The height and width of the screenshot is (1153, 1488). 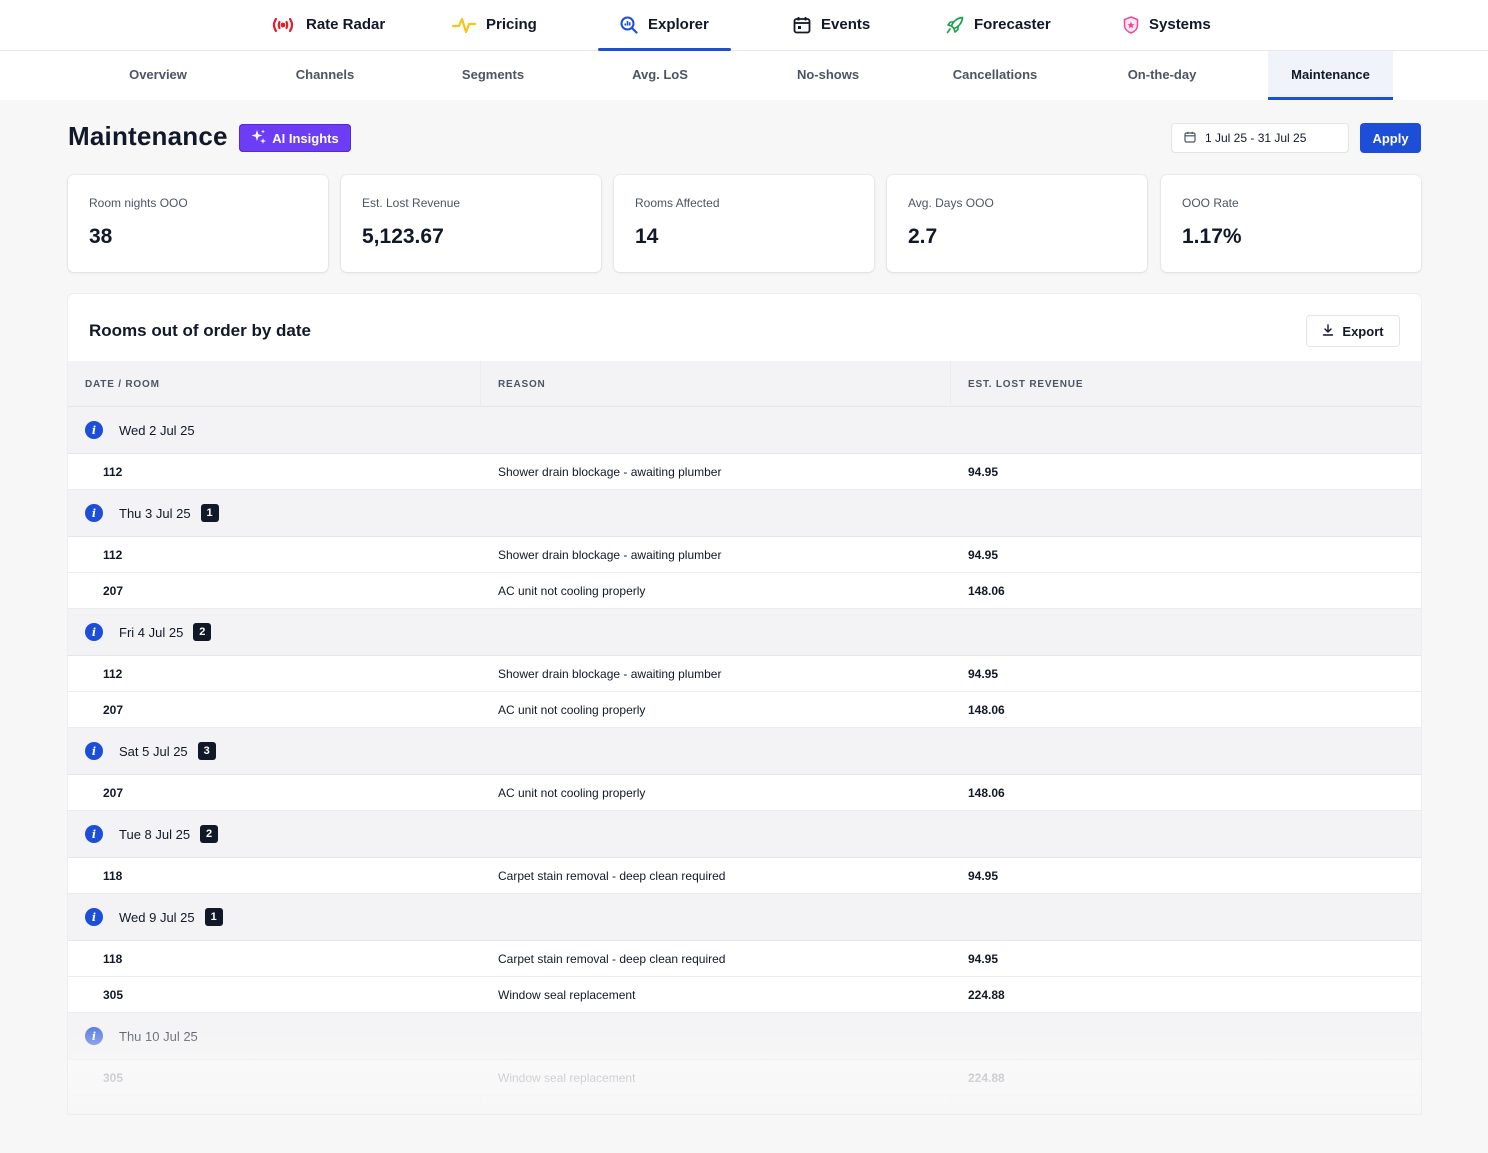 I want to click on nav-events: Events, so click(x=831, y=24).